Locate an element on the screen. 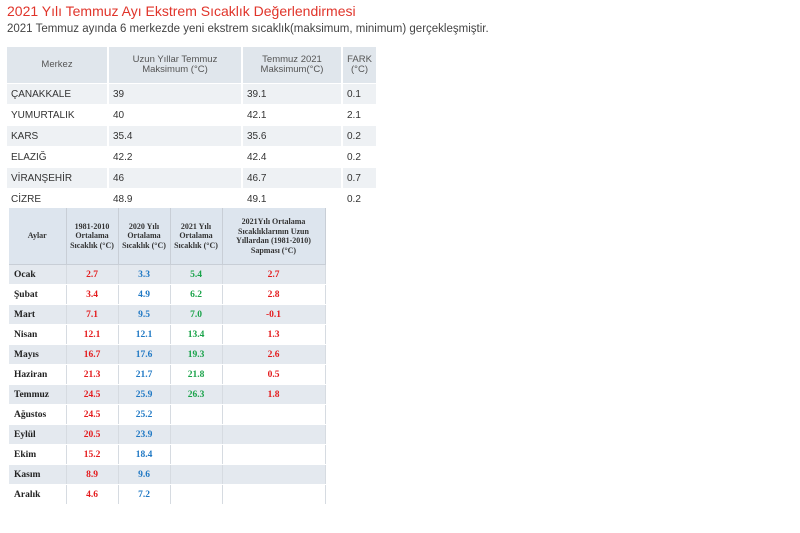 The image size is (800, 533). merkez-cell: CİZRE is located at coordinates (58, 198).